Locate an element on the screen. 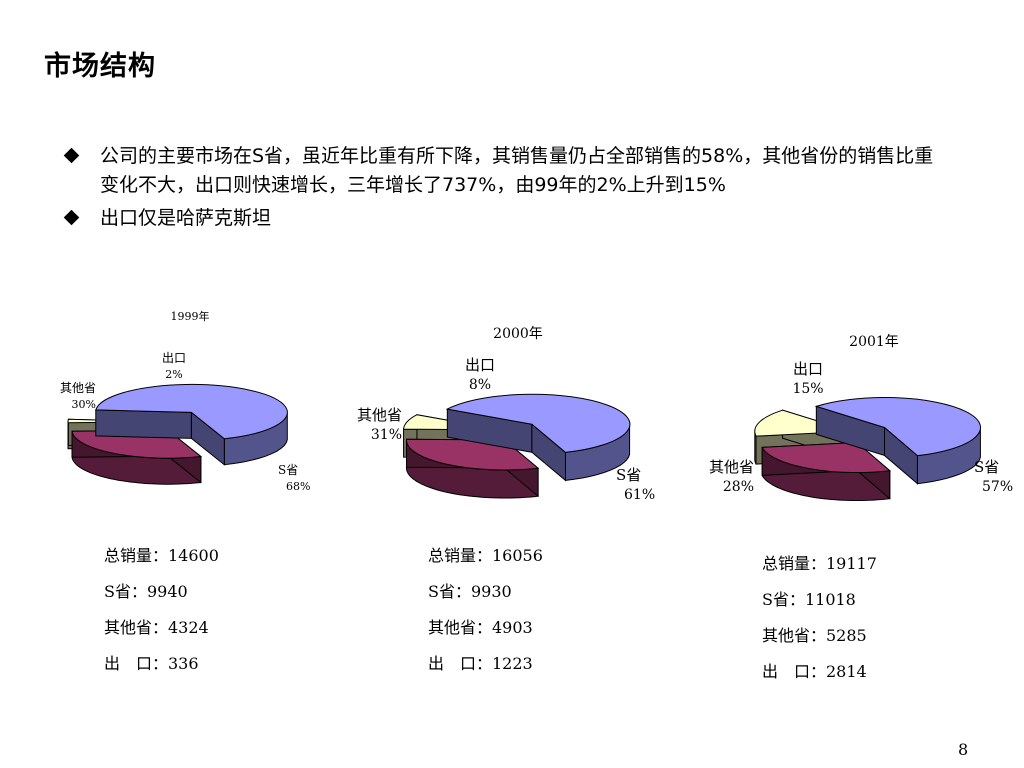 The image size is (1024, 768). stats-2001: 总销量：19117 S省：11018 其他省：5285 出 口：2814 is located at coordinates (819, 618).